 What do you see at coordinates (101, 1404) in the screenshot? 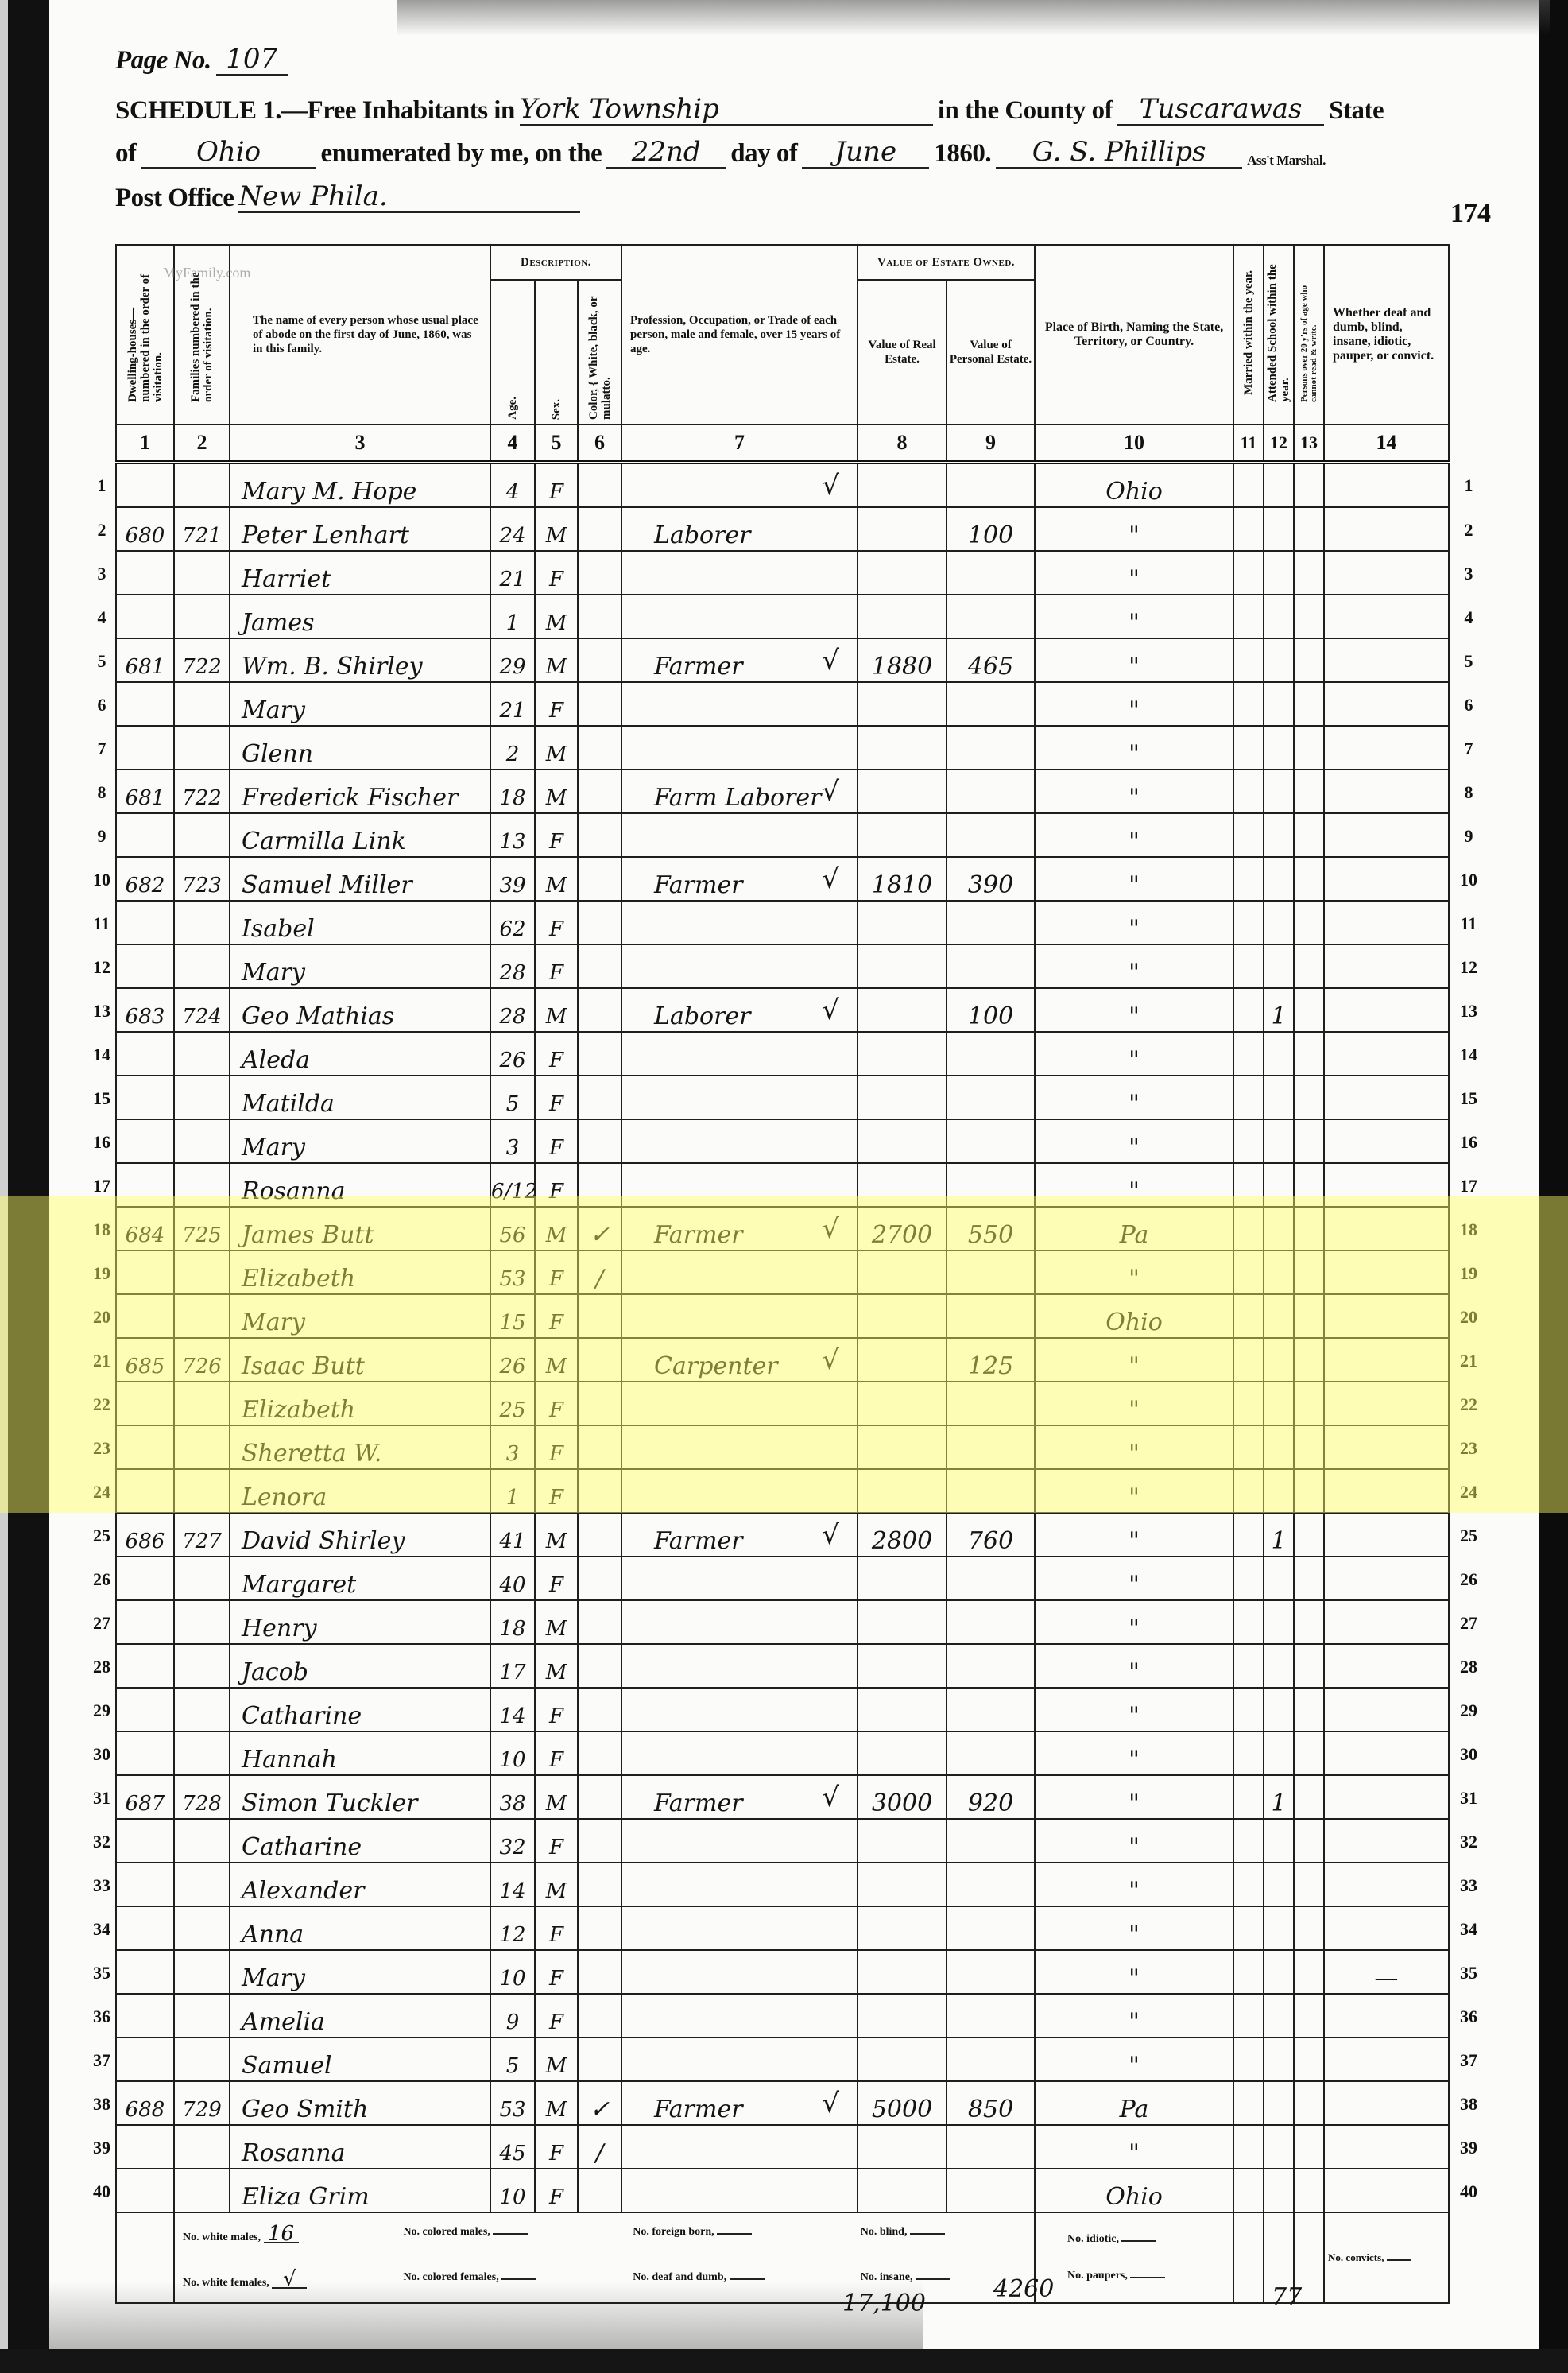
I see `line-number-left: 22` at bounding box center [101, 1404].